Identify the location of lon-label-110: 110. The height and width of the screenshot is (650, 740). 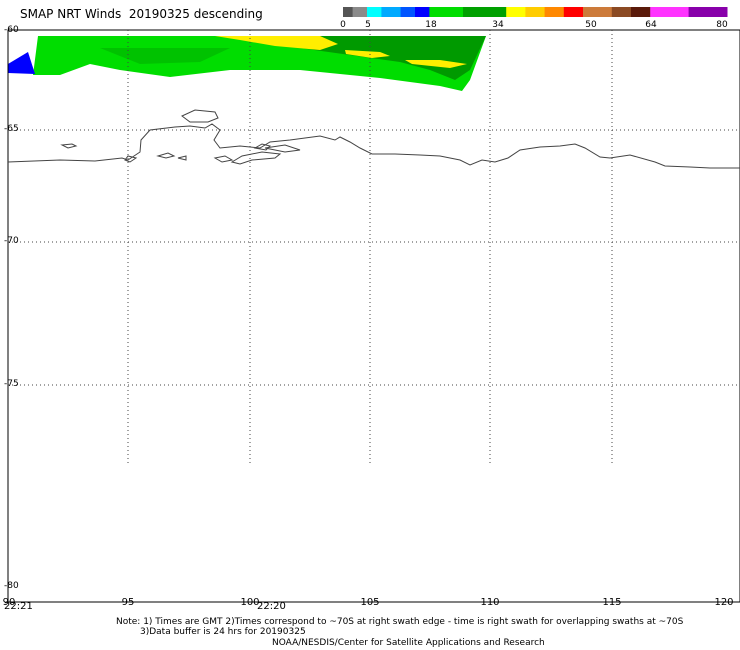
(490, 602).